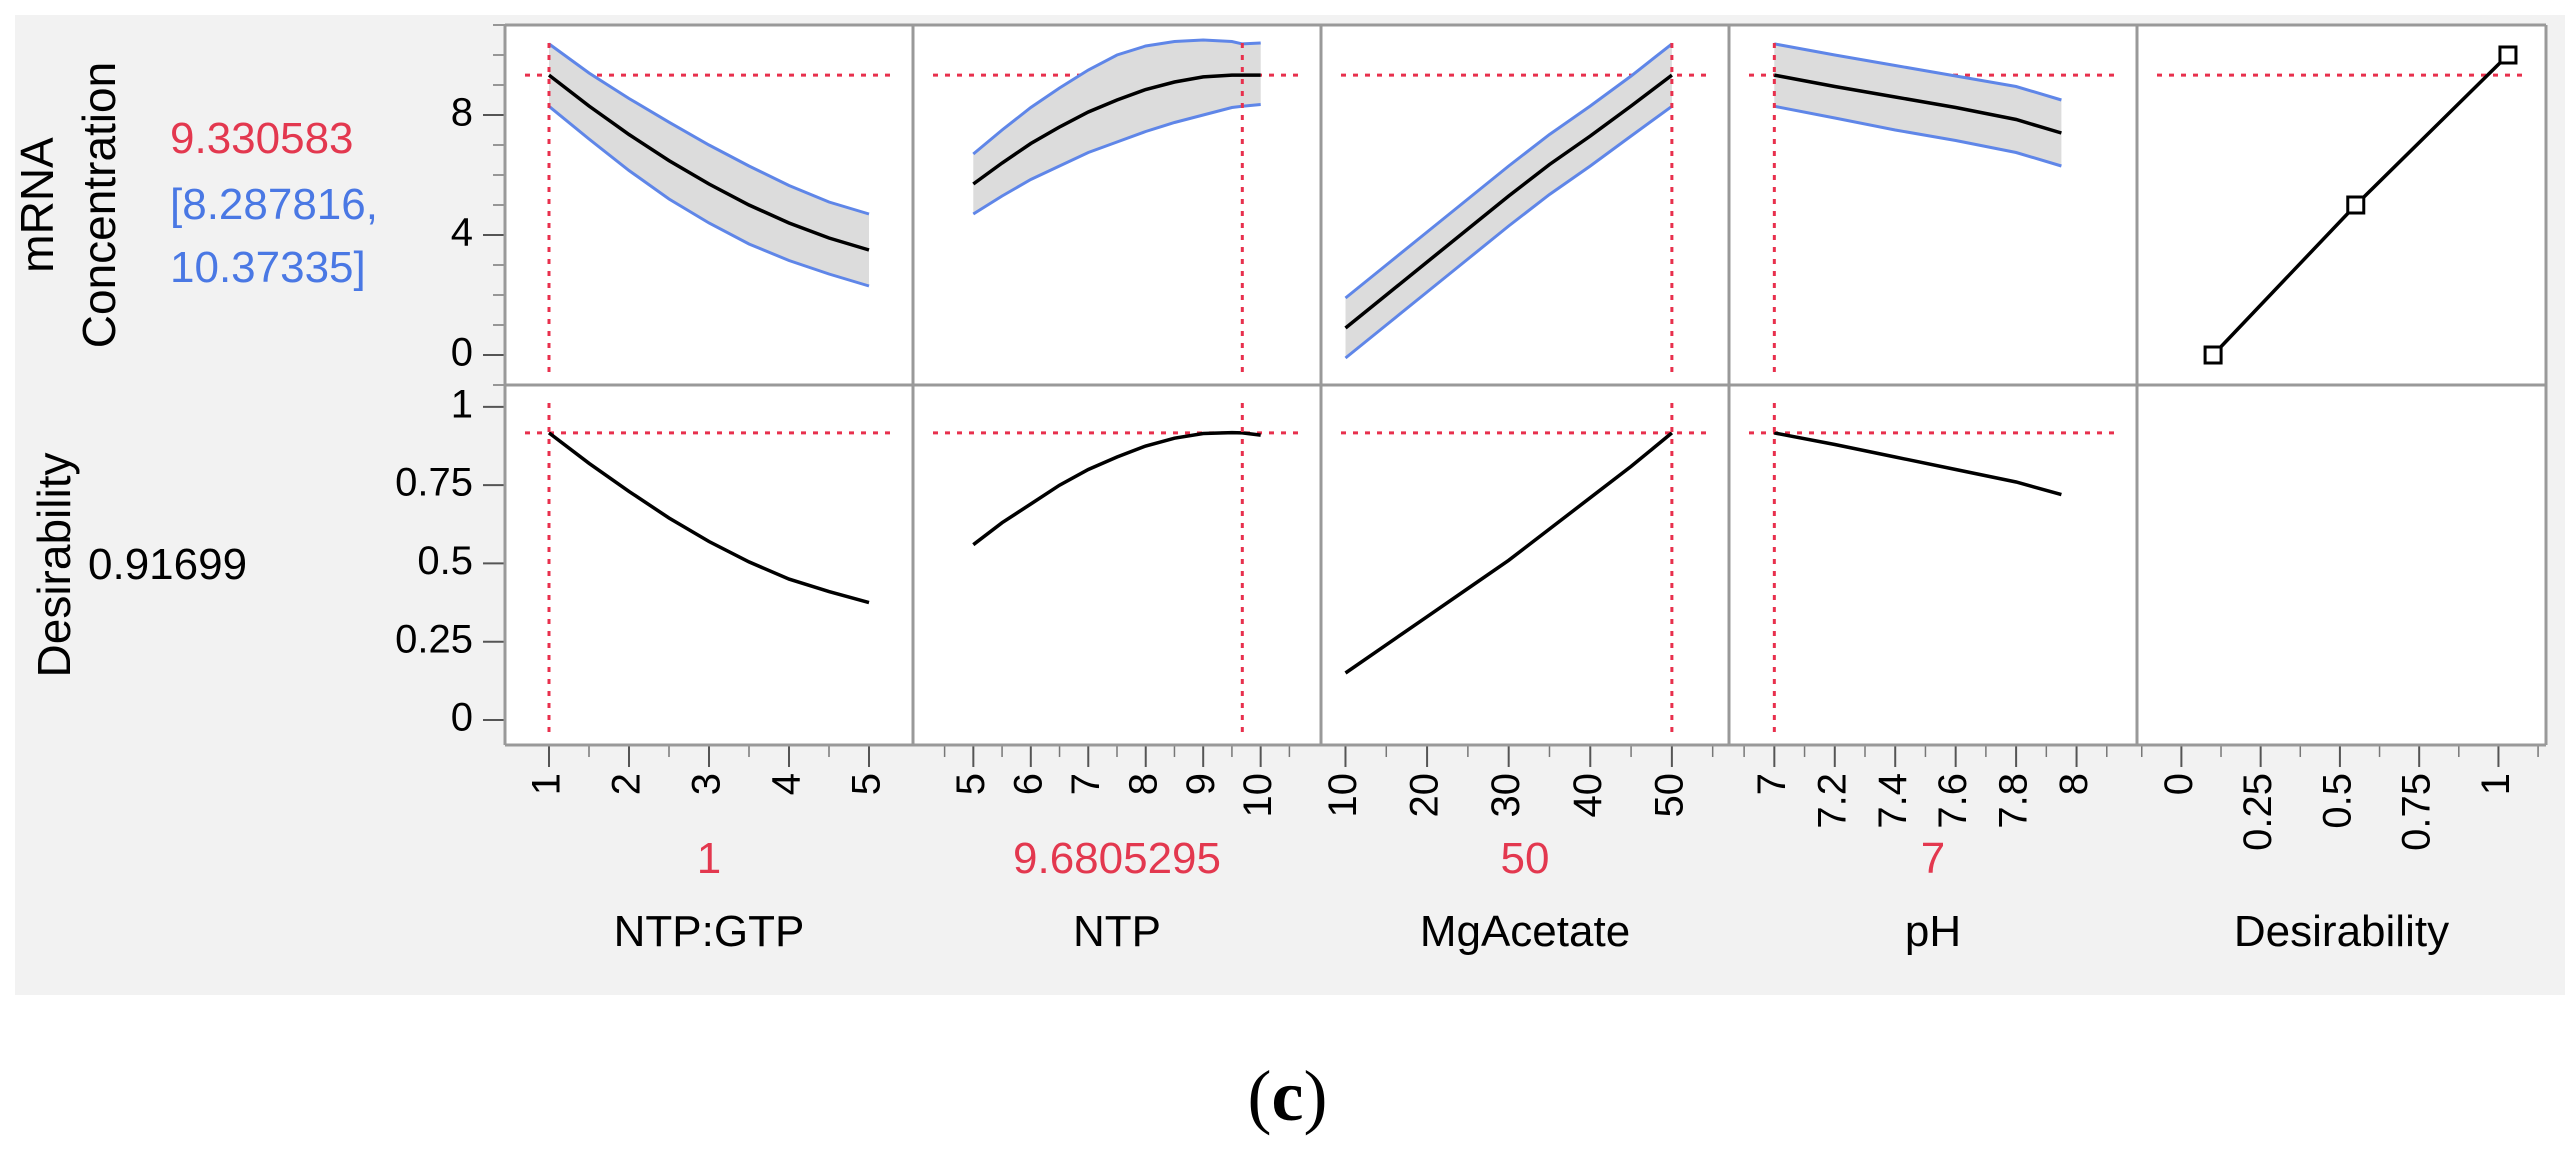 The height and width of the screenshot is (1165, 2575). What do you see at coordinates (1117, 858) in the screenshot?
I see `factor-current-ntp: 9.6805295` at bounding box center [1117, 858].